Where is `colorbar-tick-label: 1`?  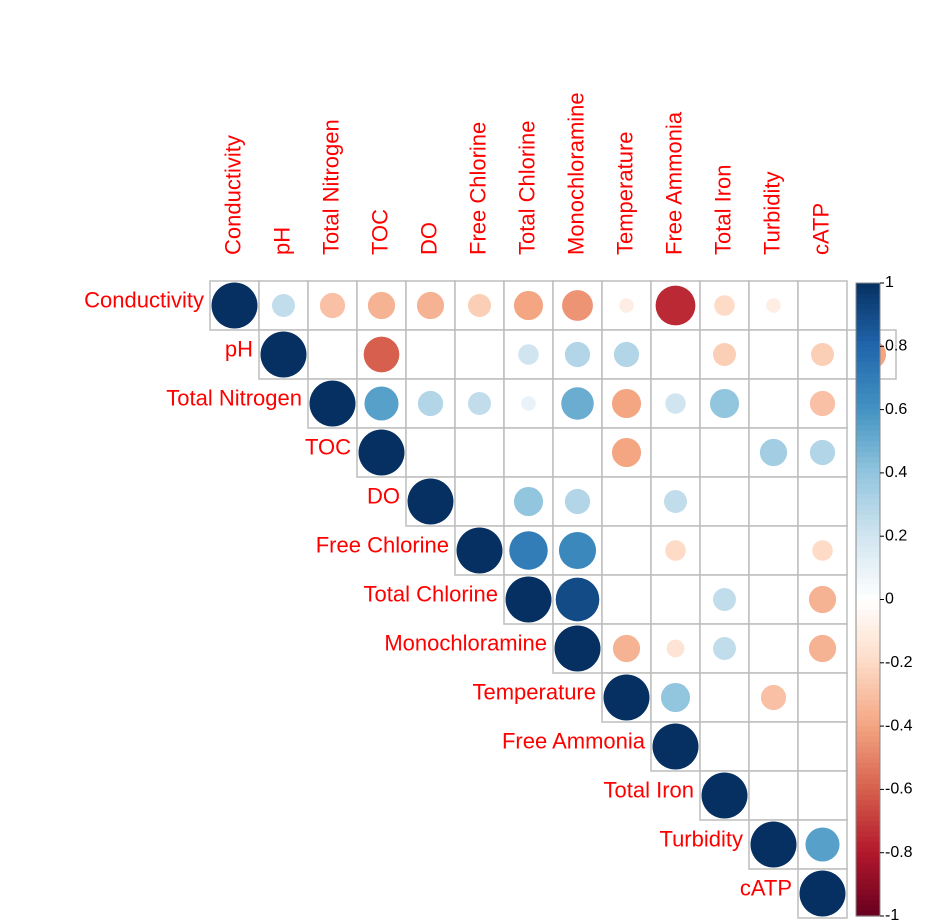
colorbar-tick-label: 1 is located at coordinates (889, 282).